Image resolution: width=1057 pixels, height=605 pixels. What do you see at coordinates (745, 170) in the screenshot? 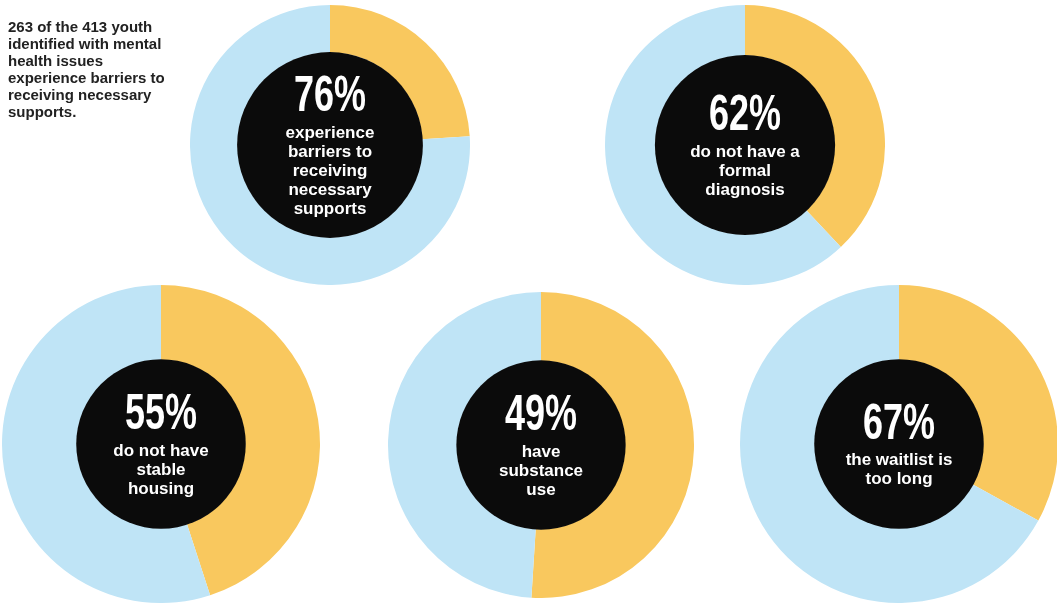
I see `text: do not have a formal diagnosis` at bounding box center [745, 170].